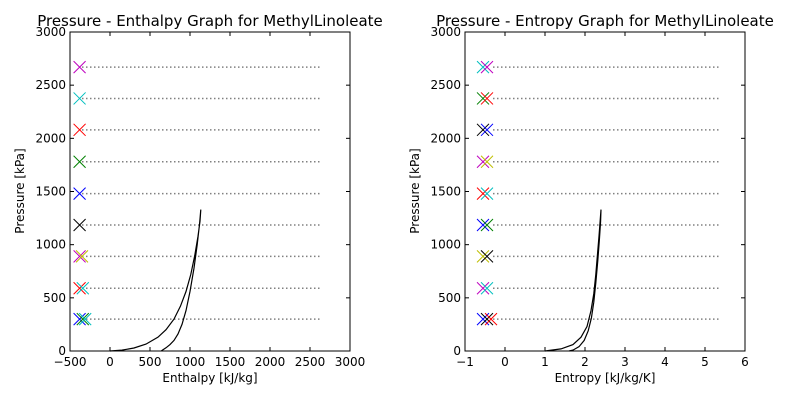 This screenshot has width=800, height=400. Describe the element at coordinates (70, 362) in the screenshot. I see `x-tick-label: −500` at that location.